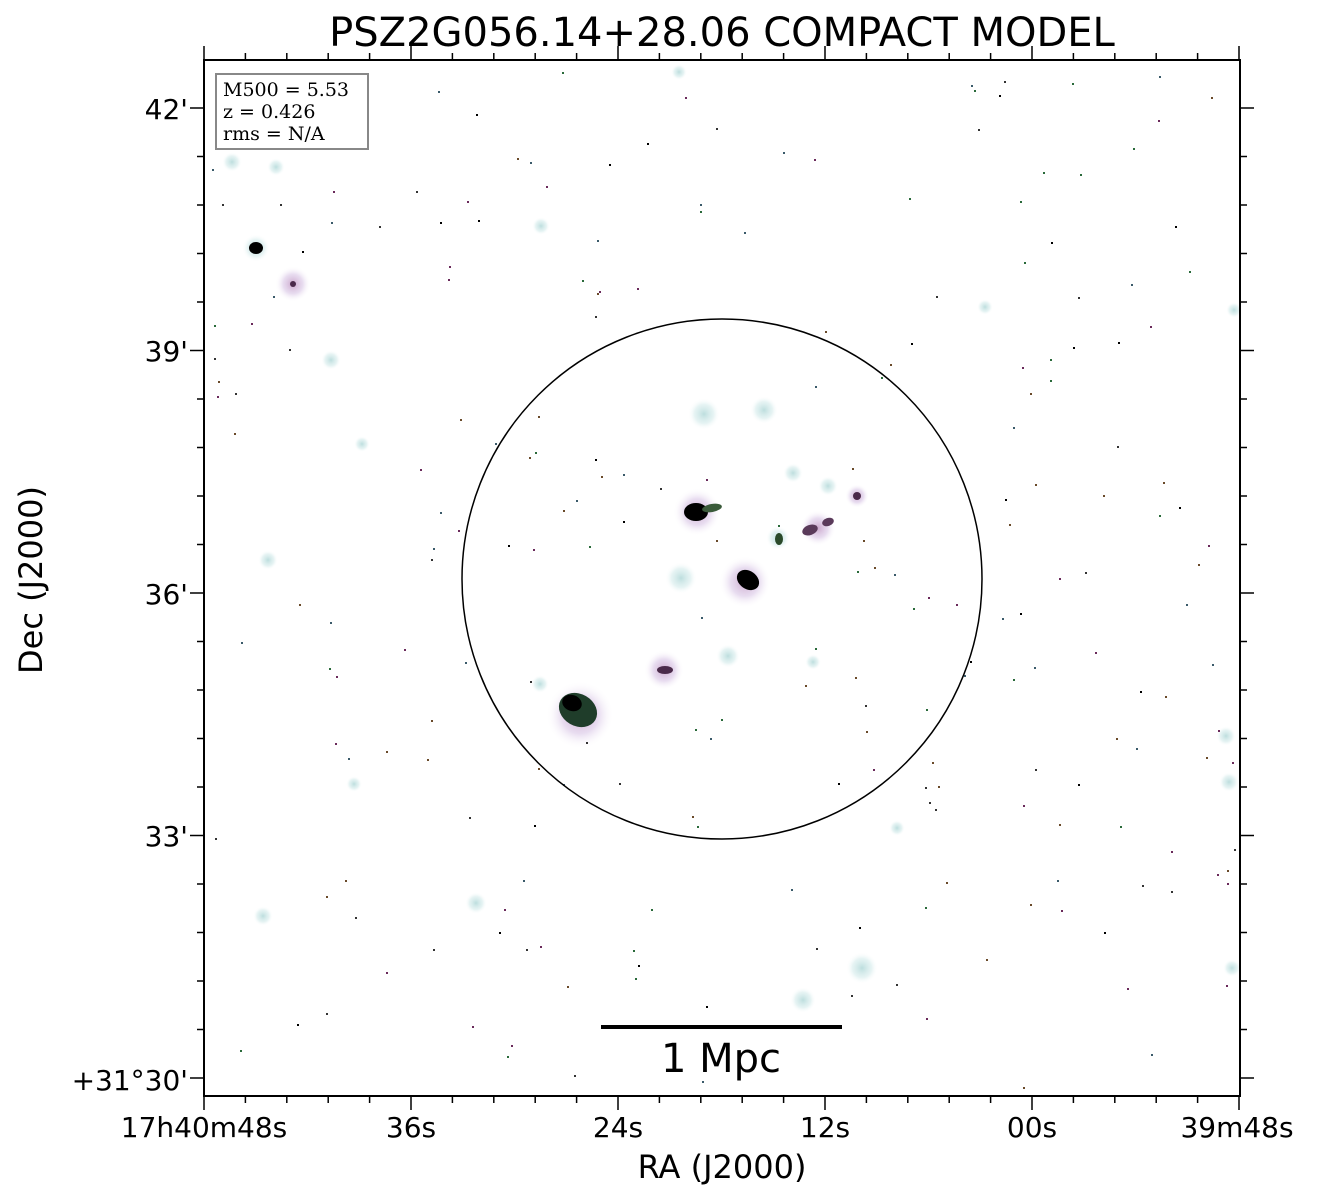 The height and width of the screenshot is (1200, 1321). I want to click on x-tick-label: 24s, so click(618, 1127).